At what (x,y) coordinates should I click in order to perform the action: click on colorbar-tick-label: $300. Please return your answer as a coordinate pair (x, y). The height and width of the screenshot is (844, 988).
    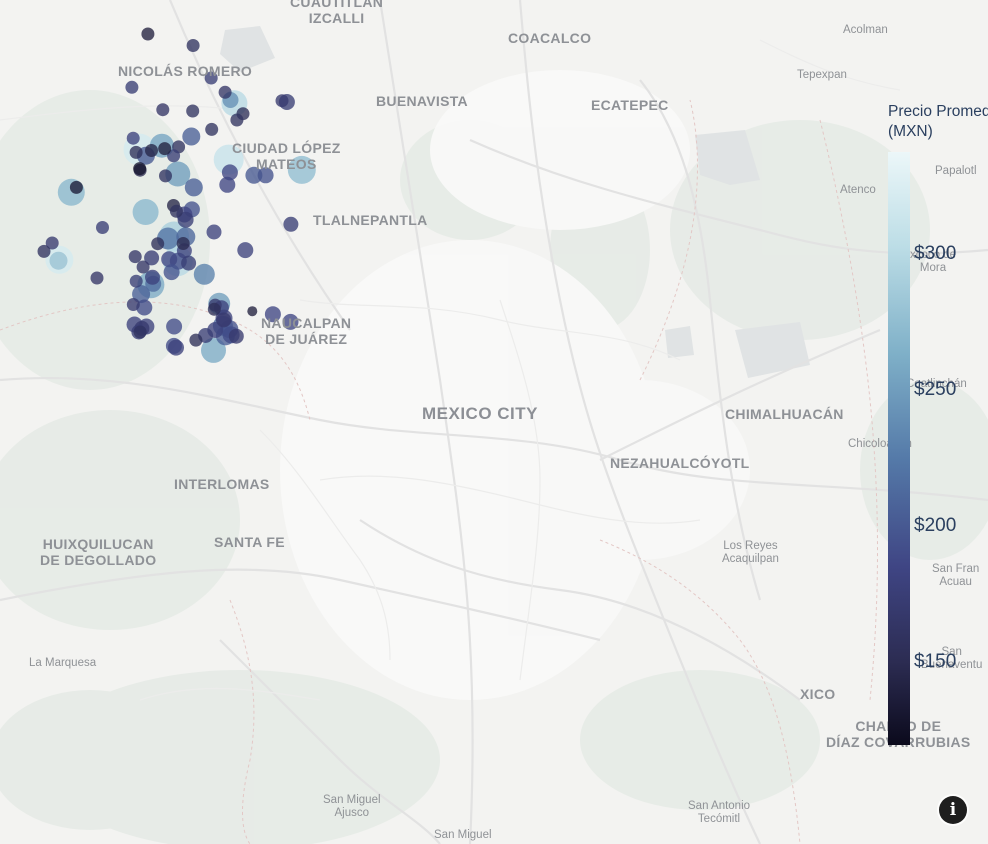
    Looking at the image, I should click on (935, 254).